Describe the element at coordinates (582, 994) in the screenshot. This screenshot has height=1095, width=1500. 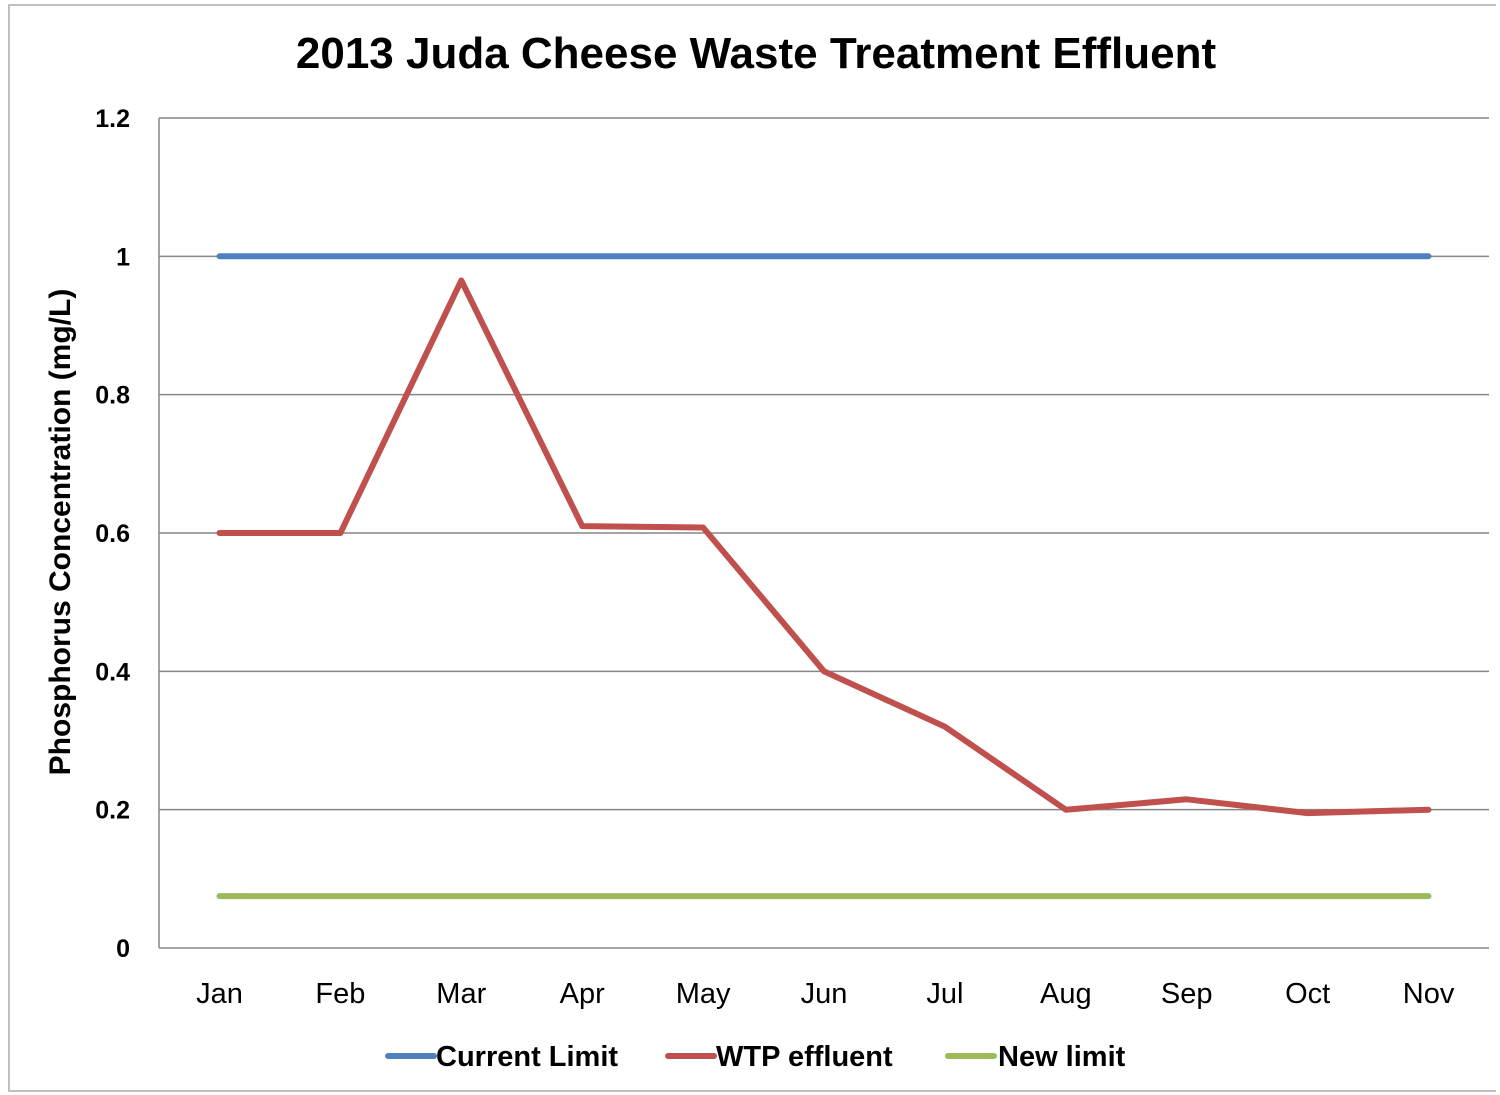
I see `x-tick-label: Apr` at that location.